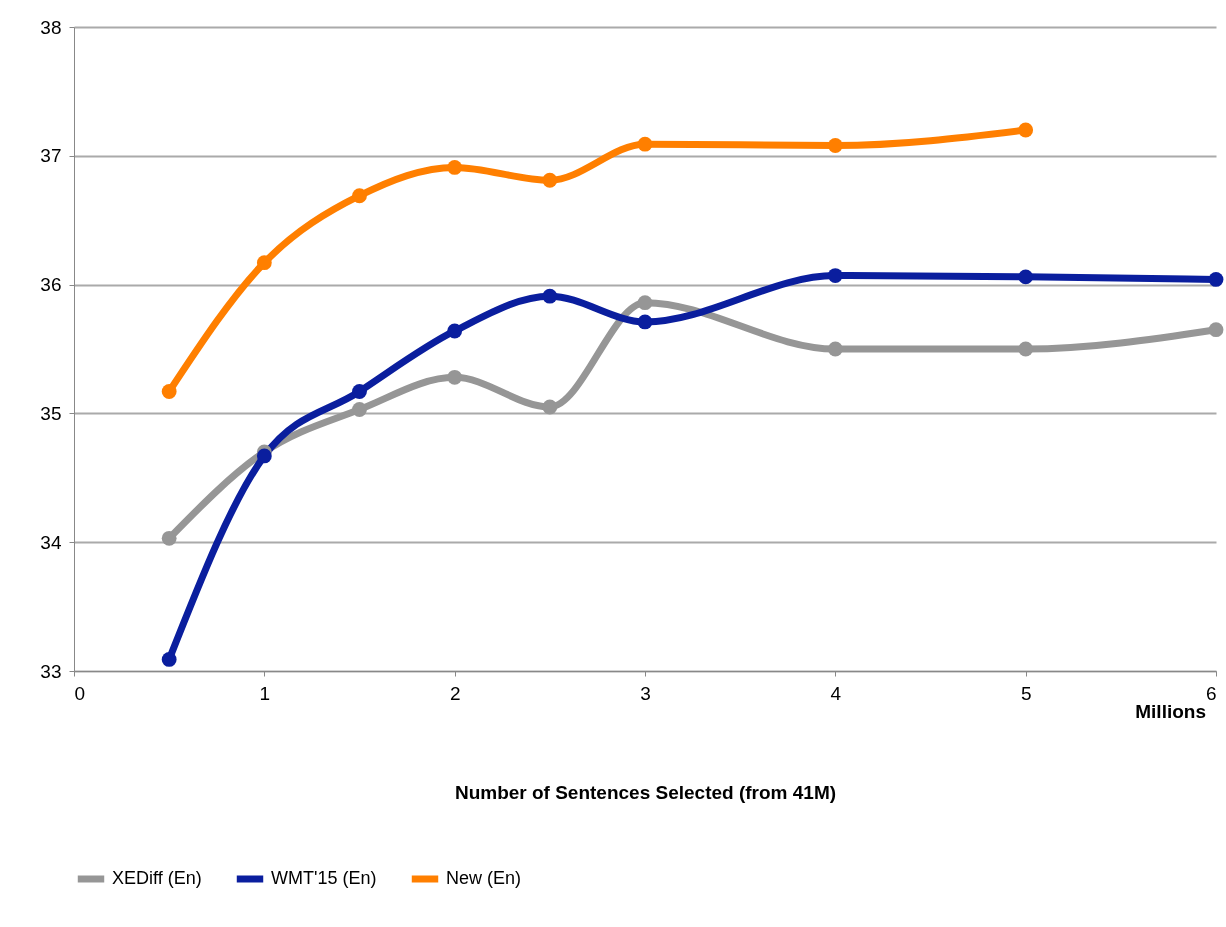 Image resolution: width=1226 pixels, height=927 pixels. Describe the element at coordinates (324, 878) in the screenshot. I see `legend-label: WMT'15 (En)` at that location.